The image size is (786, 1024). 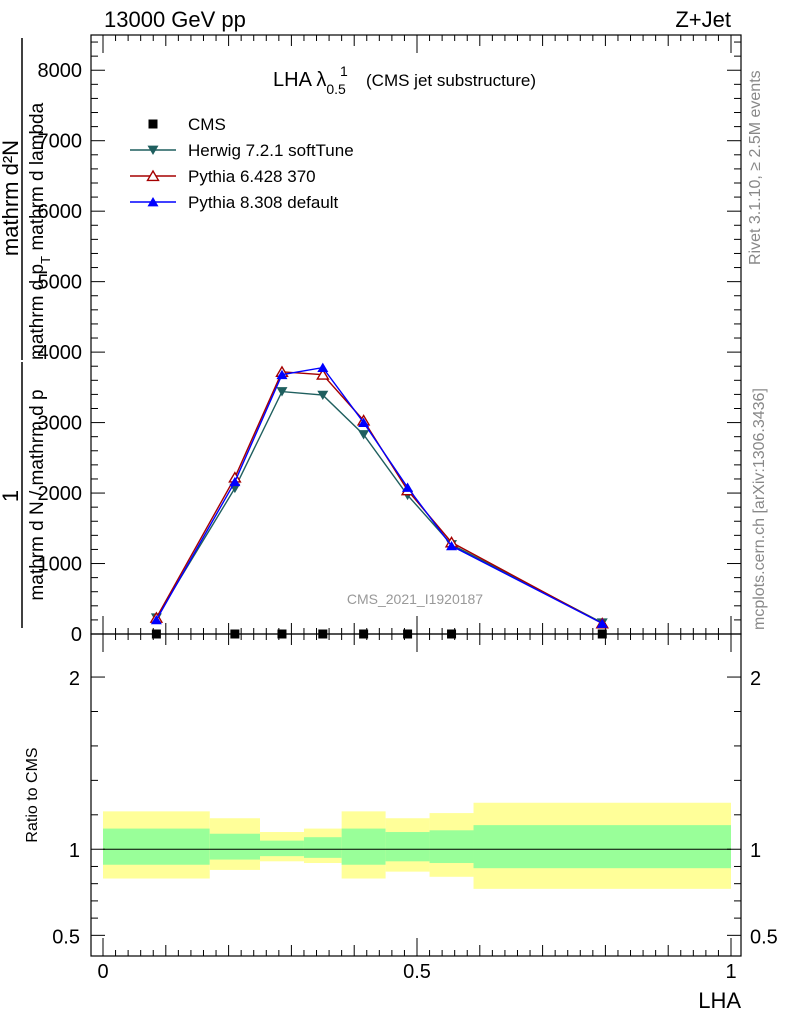 What do you see at coordinates (755, 167) in the screenshot?
I see `rivet-note: Rivet 3.1.10, ≥ 2.5M events` at bounding box center [755, 167].